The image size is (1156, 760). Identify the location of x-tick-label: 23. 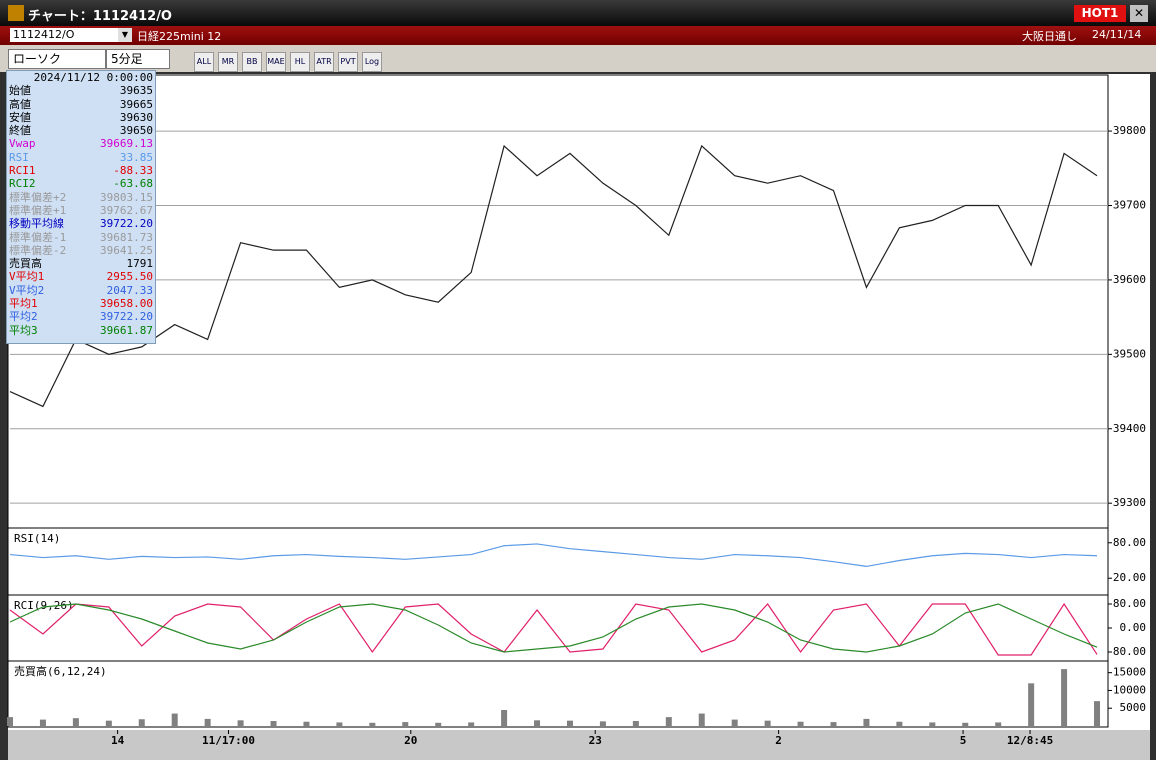
(595, 740).